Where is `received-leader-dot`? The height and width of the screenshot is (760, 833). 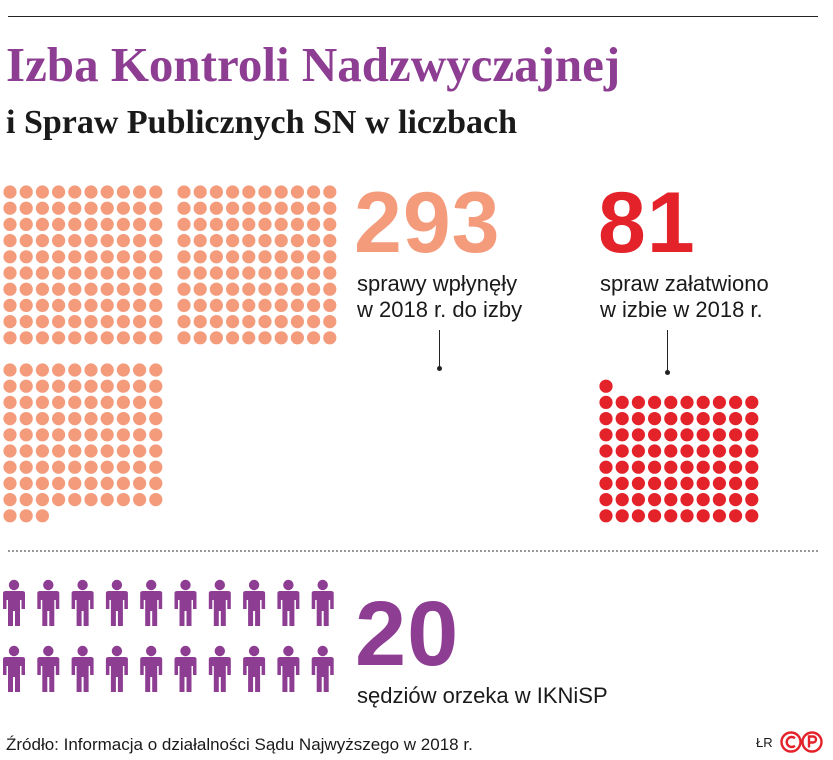
received-leader-dot is located at coordinates (439, 368).